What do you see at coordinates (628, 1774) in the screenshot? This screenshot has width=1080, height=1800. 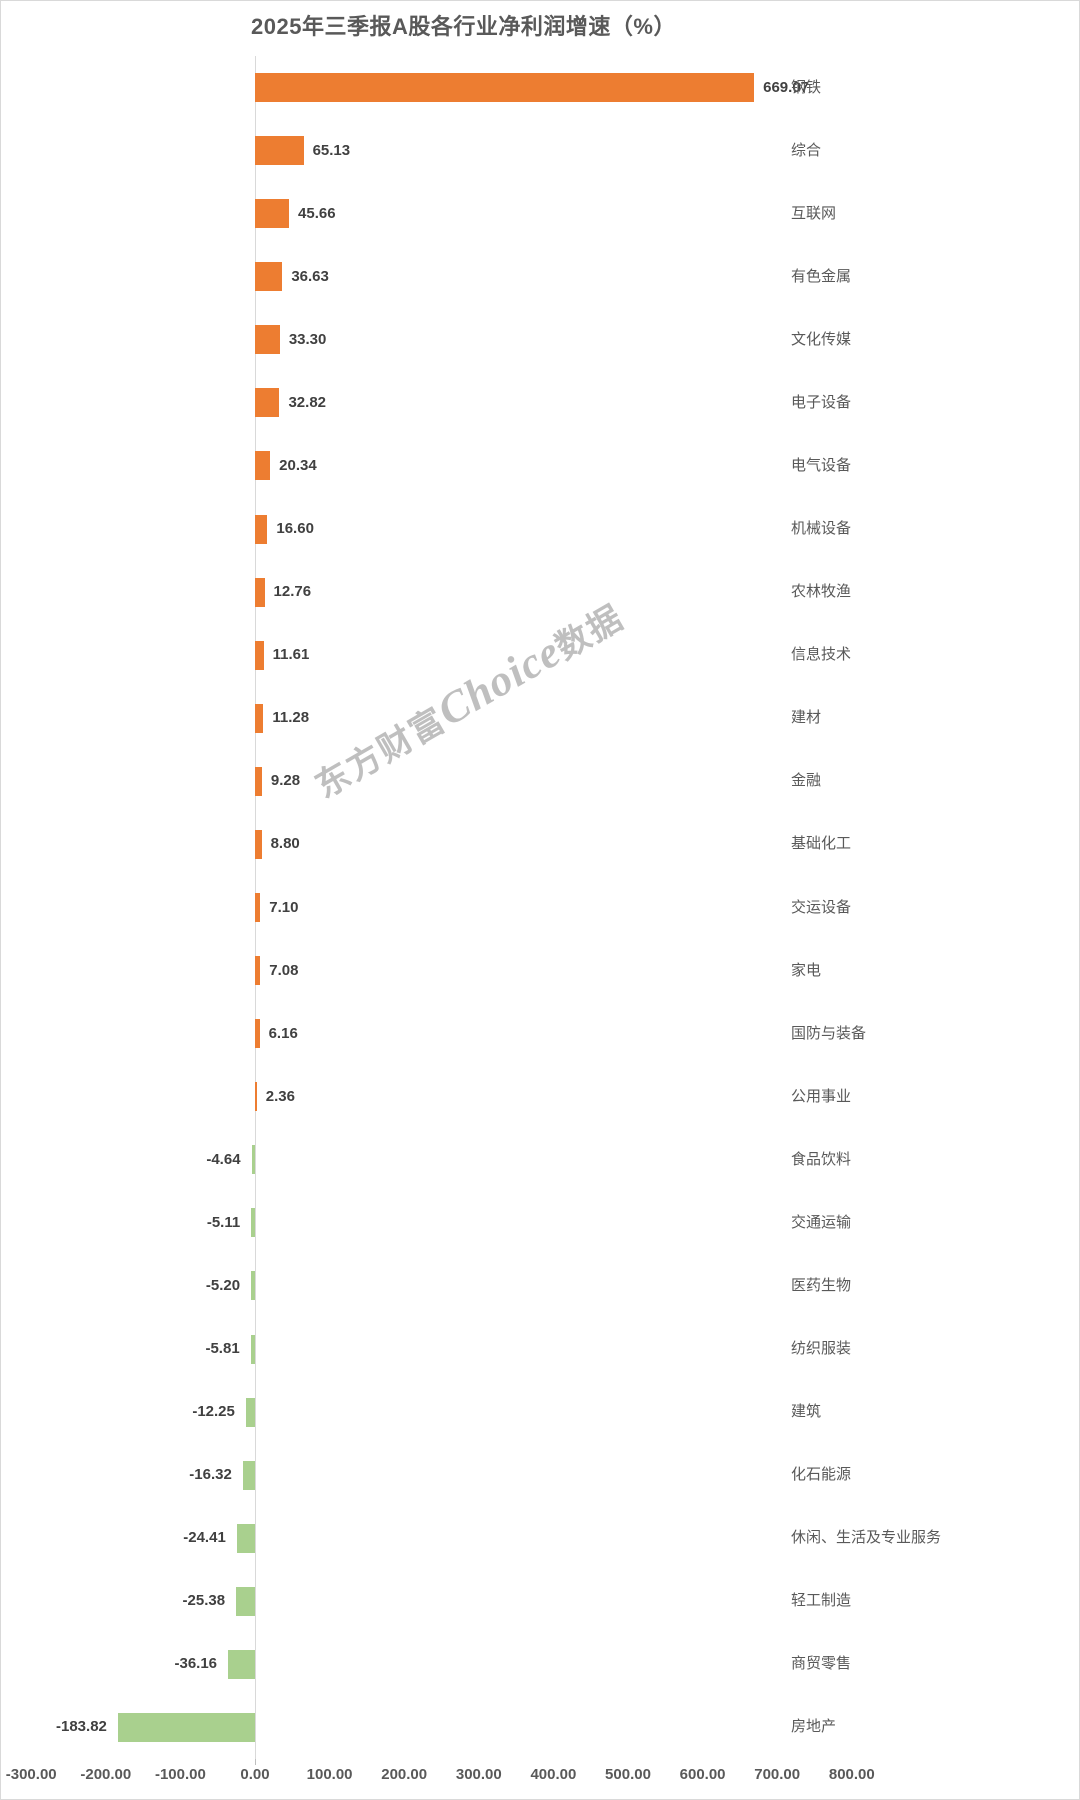 I see `x-tick-label: 500.00` at bounding box center [628, 1774].